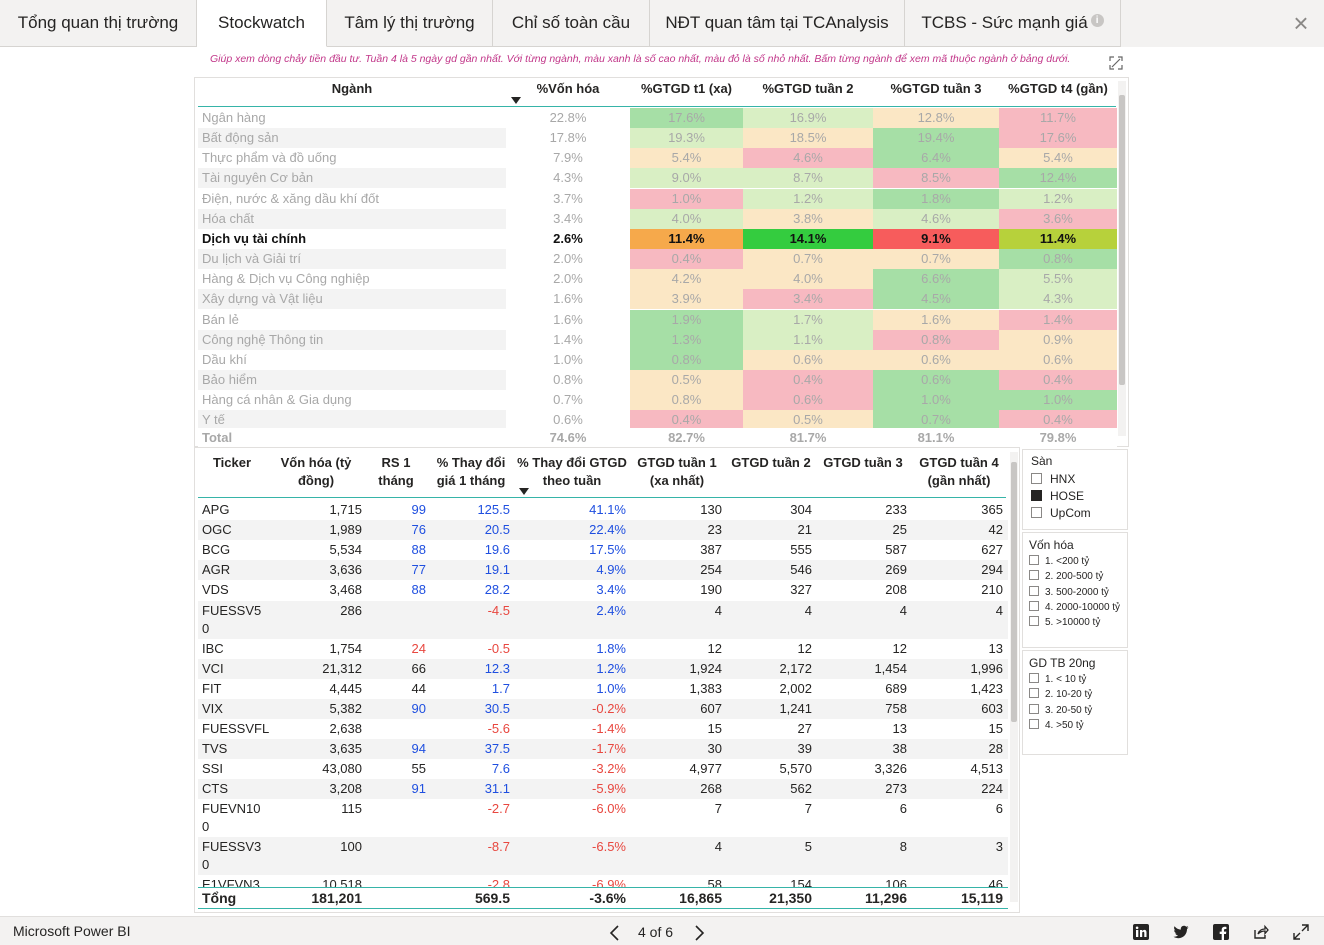 This screenshot has height=945, width=1324. I want to click on sector-scrollbar, so click(1122, 258).